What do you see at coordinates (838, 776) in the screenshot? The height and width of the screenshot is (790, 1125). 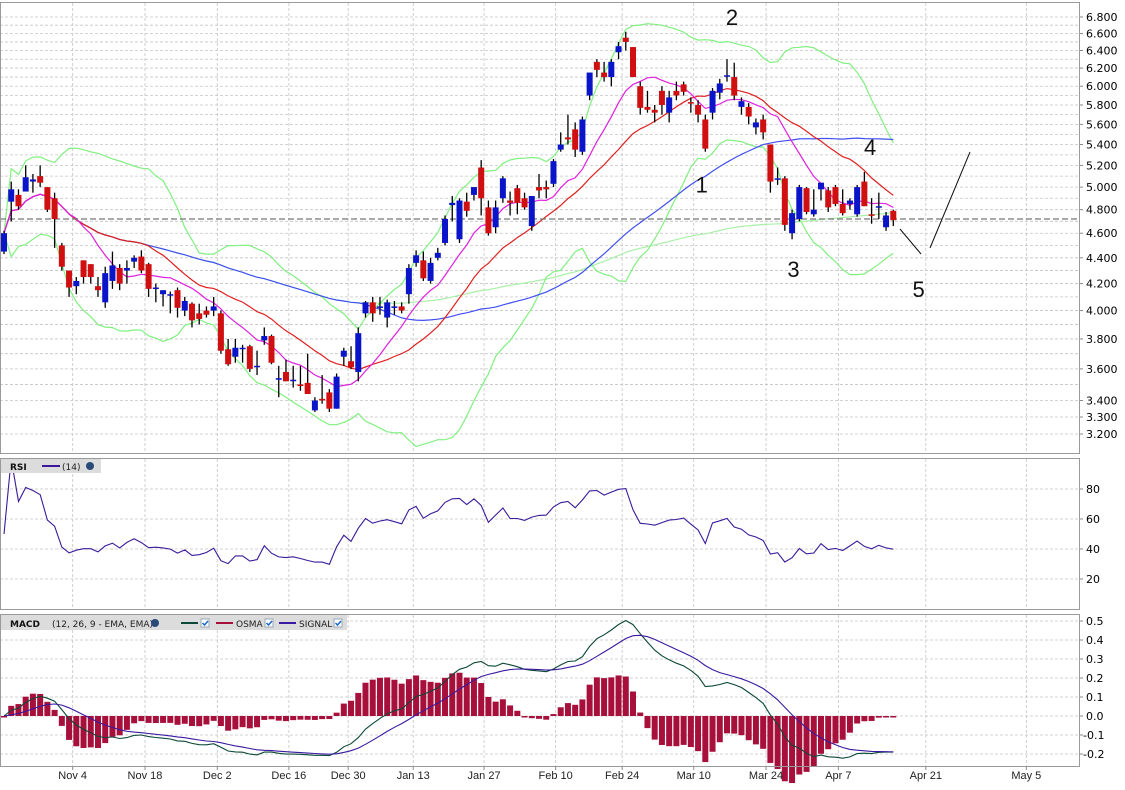 I see `date-label: Apr 7` at bounding box center [838, 776].